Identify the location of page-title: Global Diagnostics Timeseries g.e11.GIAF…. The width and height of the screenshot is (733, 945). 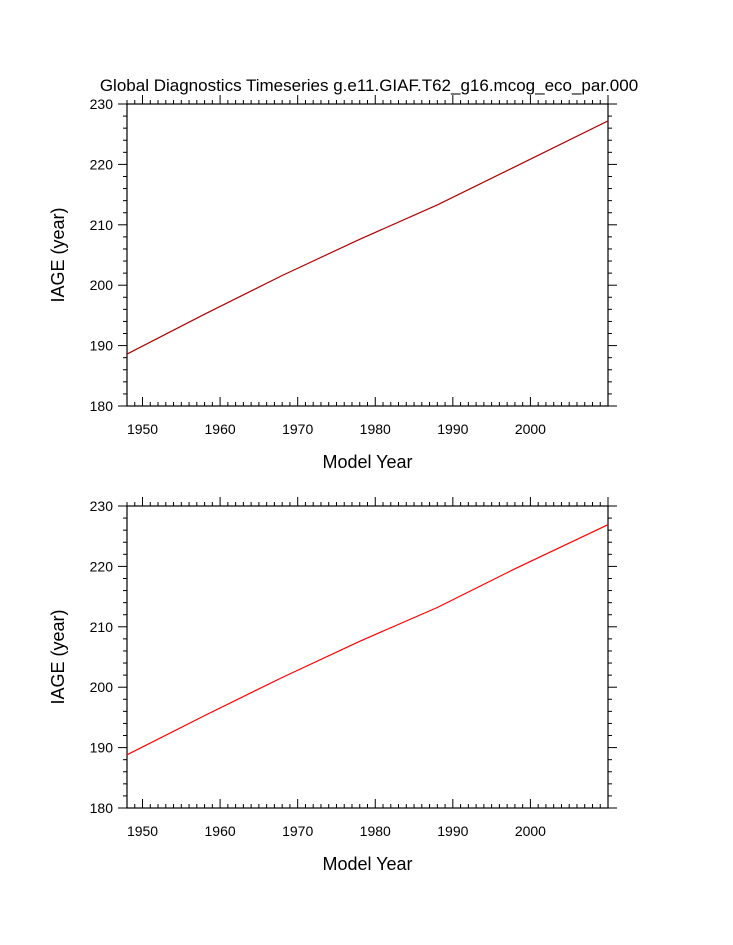
(369, 85).